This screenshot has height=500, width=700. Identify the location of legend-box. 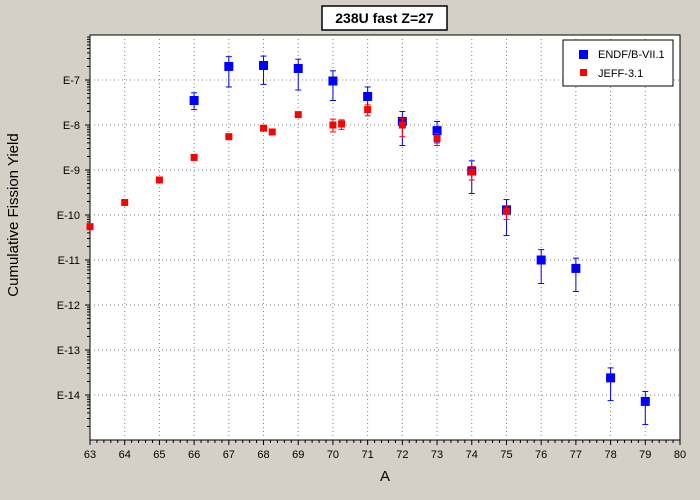
(618, 63).